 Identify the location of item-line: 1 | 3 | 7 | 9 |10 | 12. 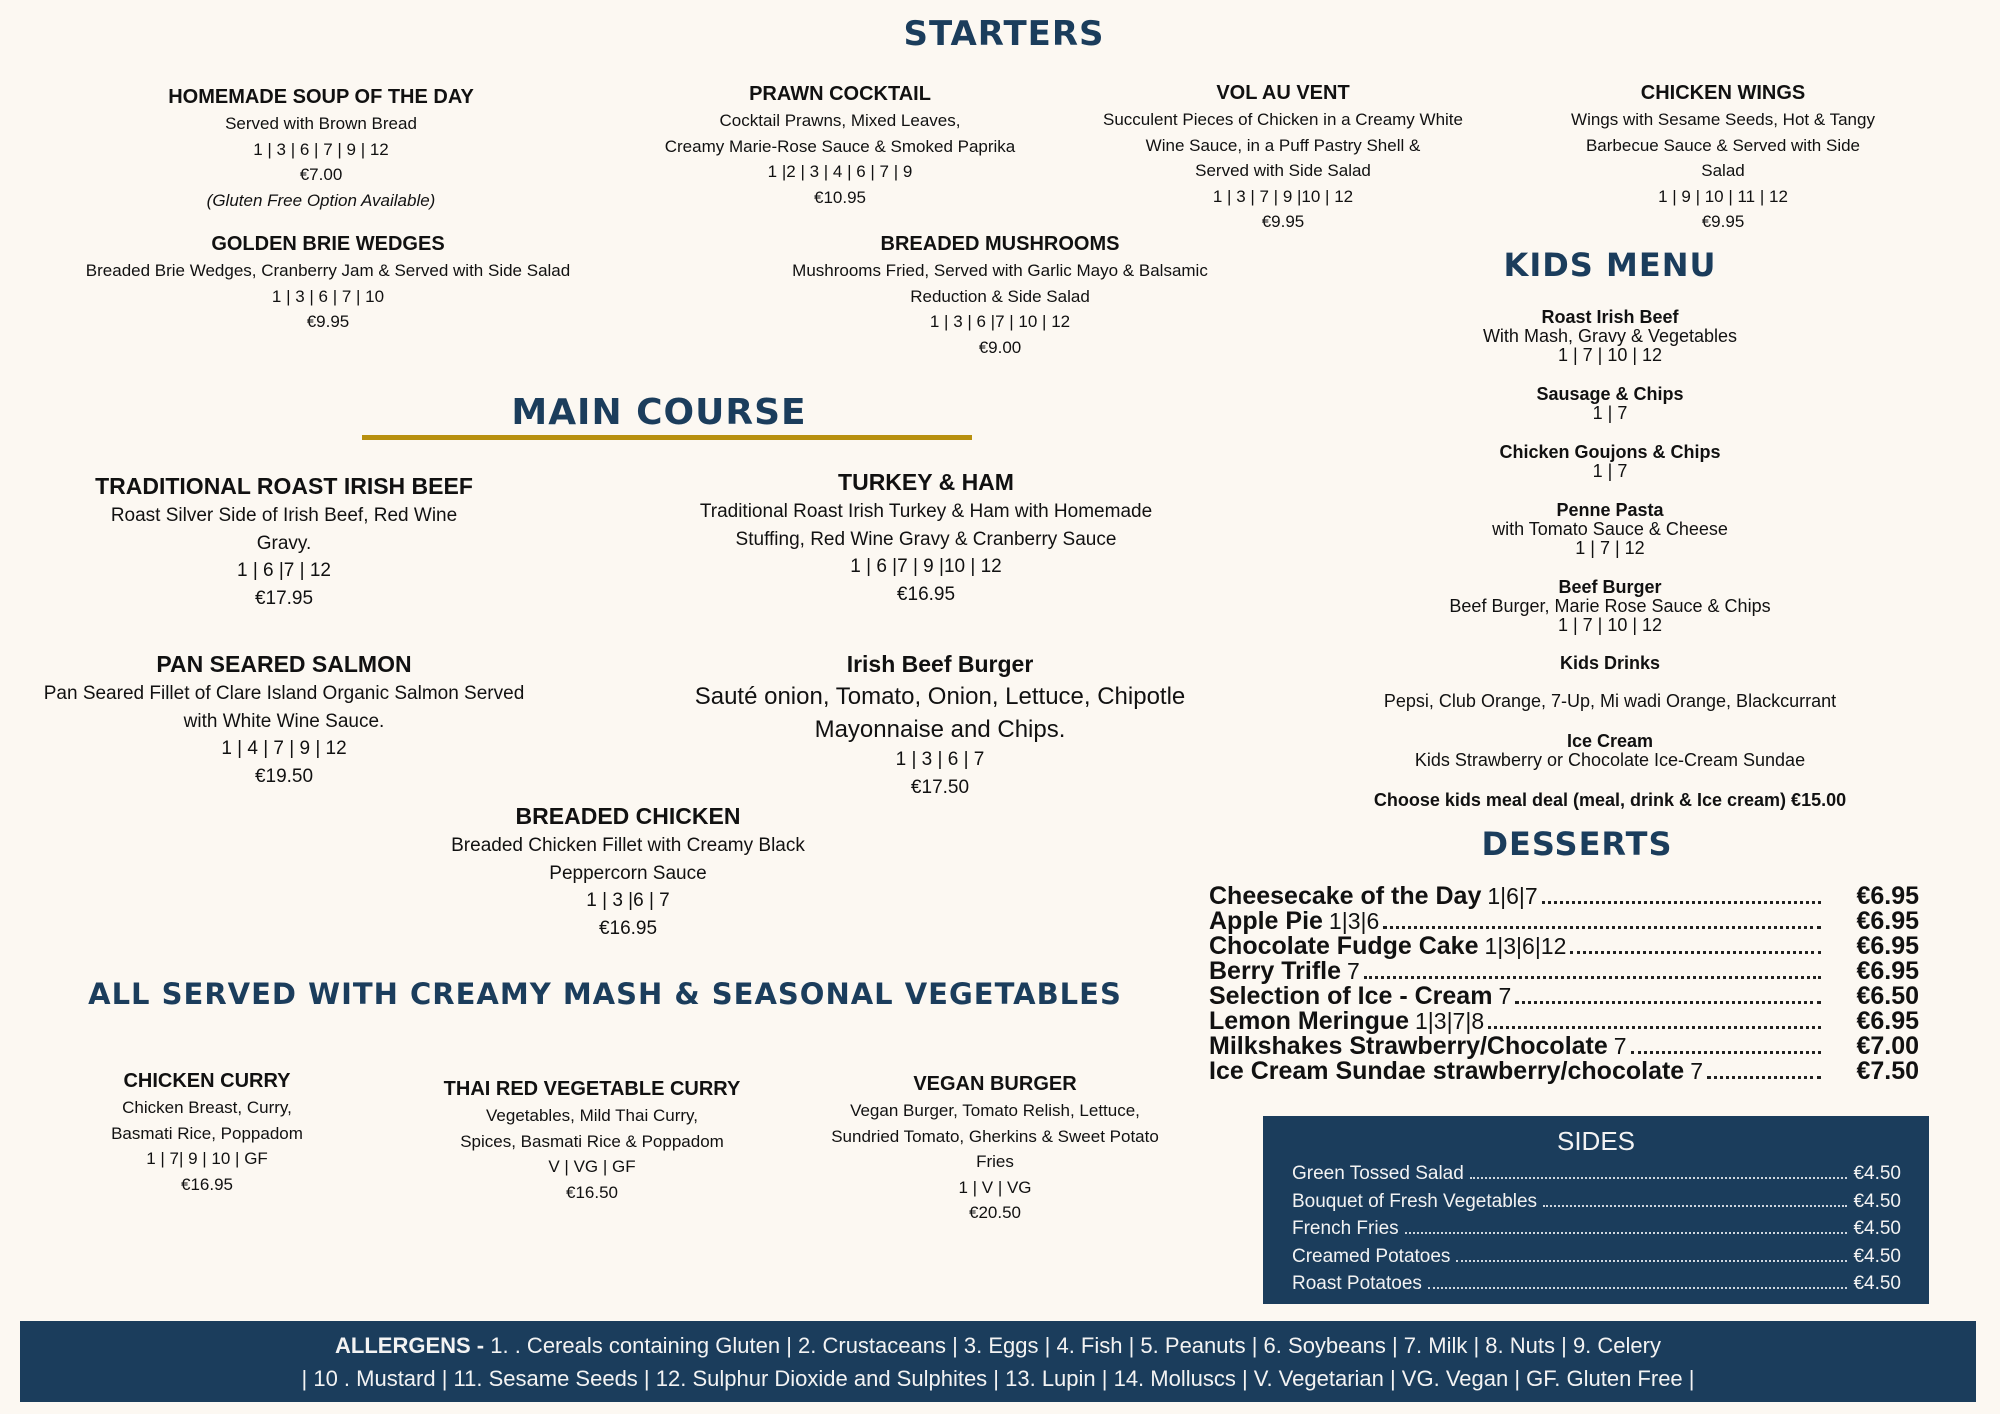
(1283, 196).